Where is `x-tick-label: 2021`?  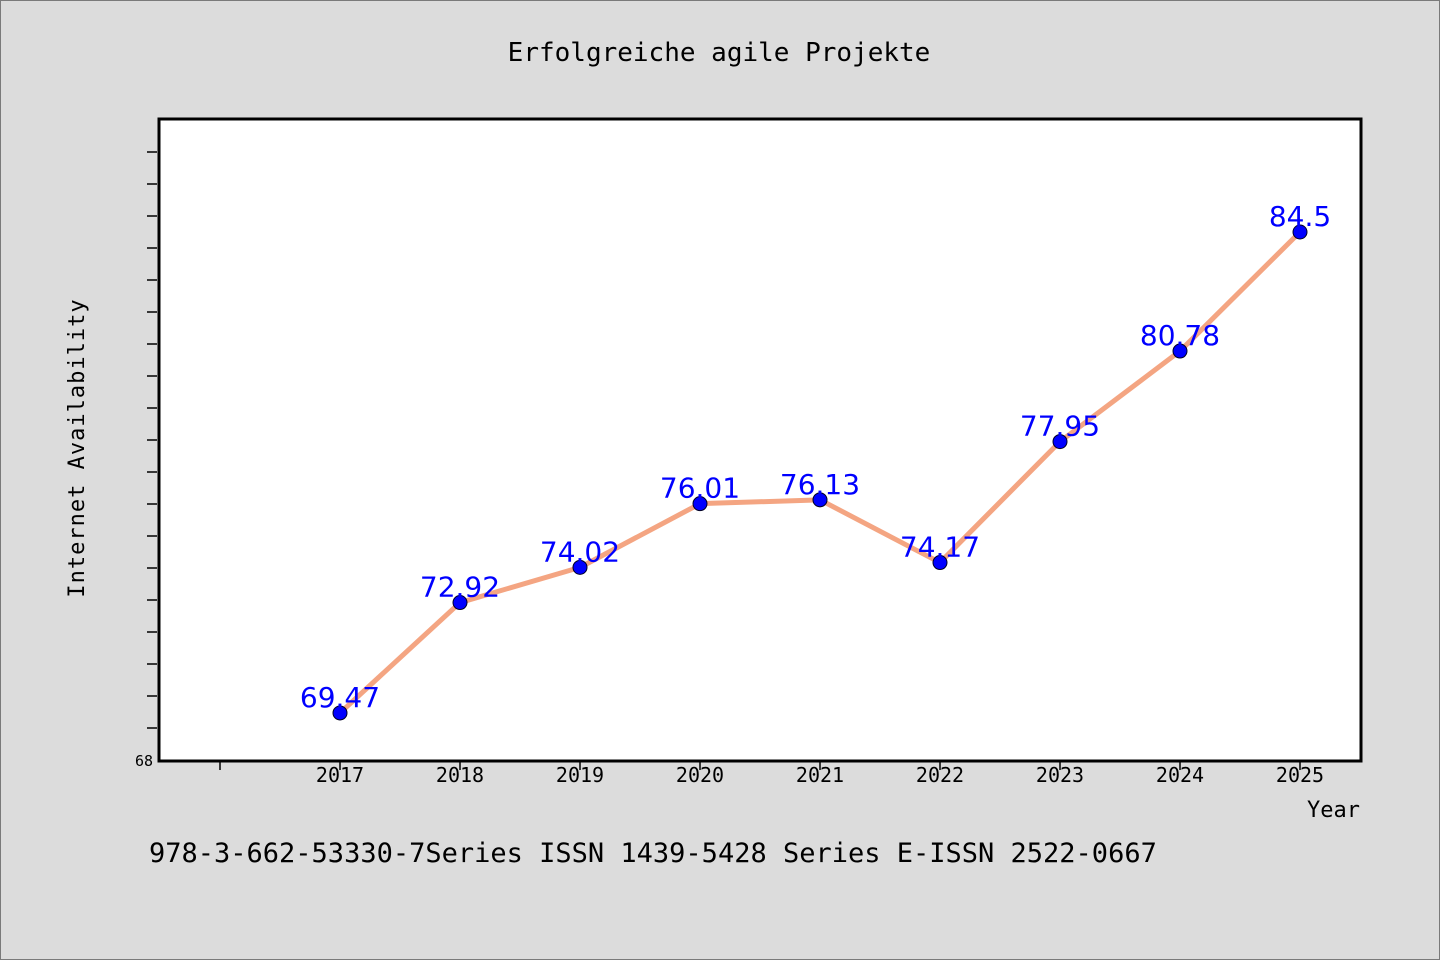
x-tick-label: 2021 is located at coordinates (820, 775).